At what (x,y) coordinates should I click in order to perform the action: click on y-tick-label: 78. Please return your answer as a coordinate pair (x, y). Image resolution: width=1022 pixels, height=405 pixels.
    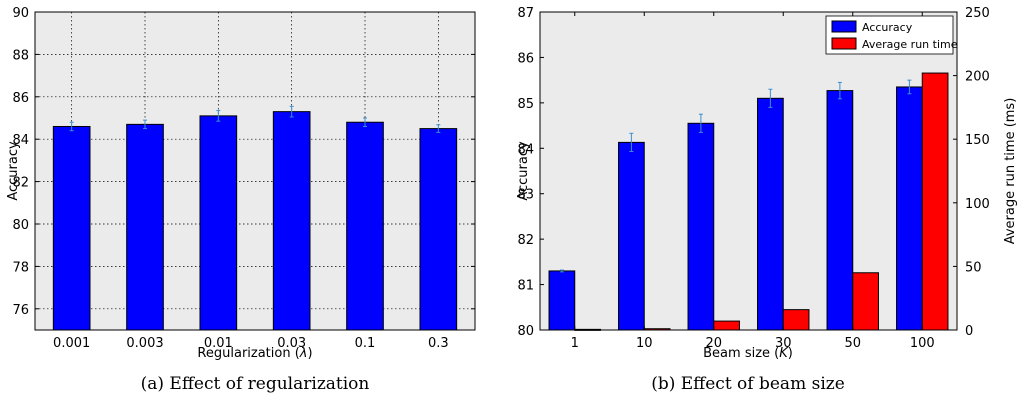
    Looking at the image, I should click on (20, 267).